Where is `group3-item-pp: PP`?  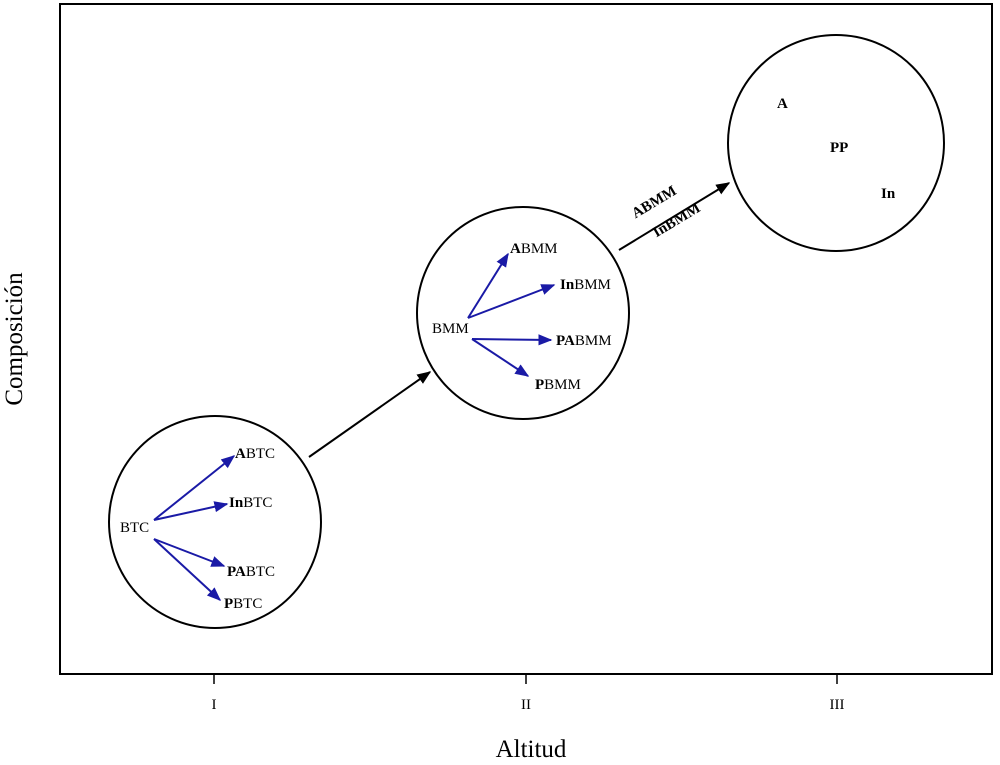 group3-item-pp: PP is located at coordinates (839, 148).